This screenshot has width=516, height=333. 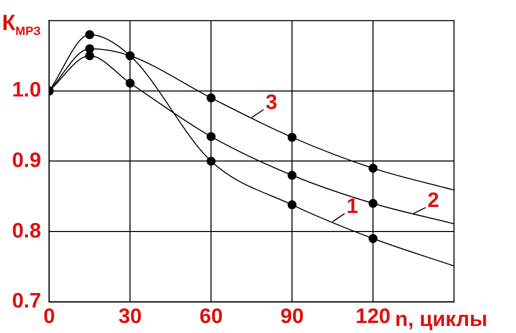 I want to click on x-axis-title: n, циклы, so click(x=441, y=320).